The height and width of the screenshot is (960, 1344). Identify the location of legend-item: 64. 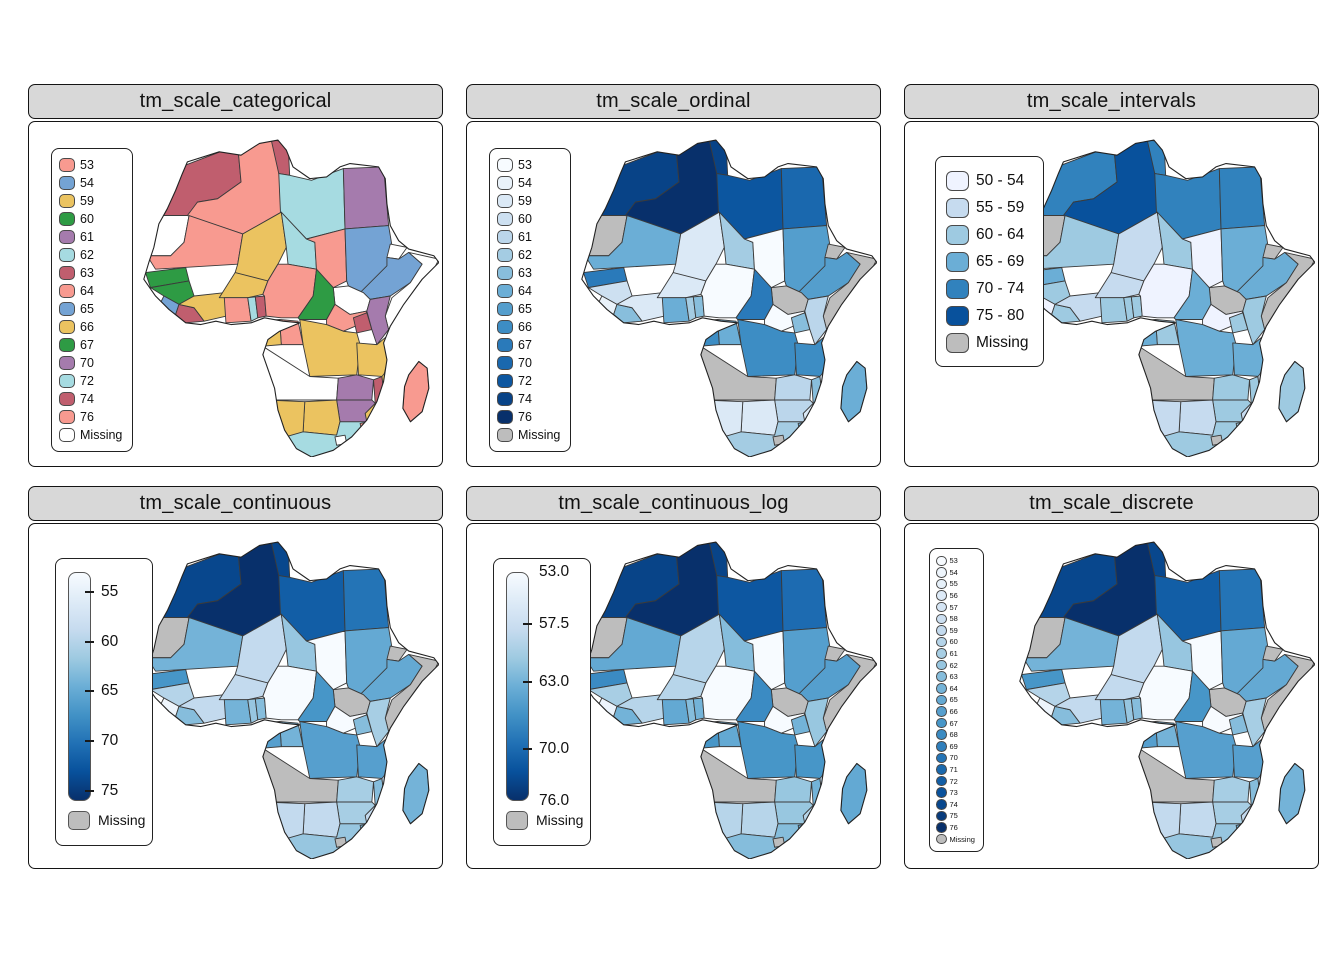
(528, 291).